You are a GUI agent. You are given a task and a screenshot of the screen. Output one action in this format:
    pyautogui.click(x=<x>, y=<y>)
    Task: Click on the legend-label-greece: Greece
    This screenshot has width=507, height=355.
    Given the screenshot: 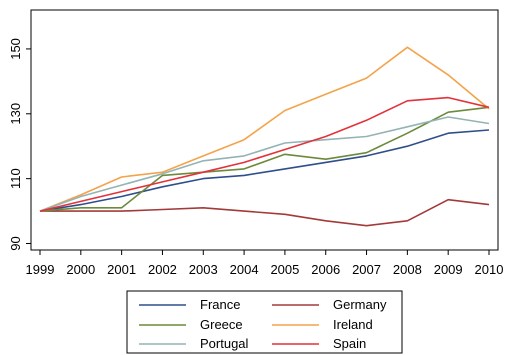 What is the action you would take?
    pyautogui.click(x=221, y=324)
    